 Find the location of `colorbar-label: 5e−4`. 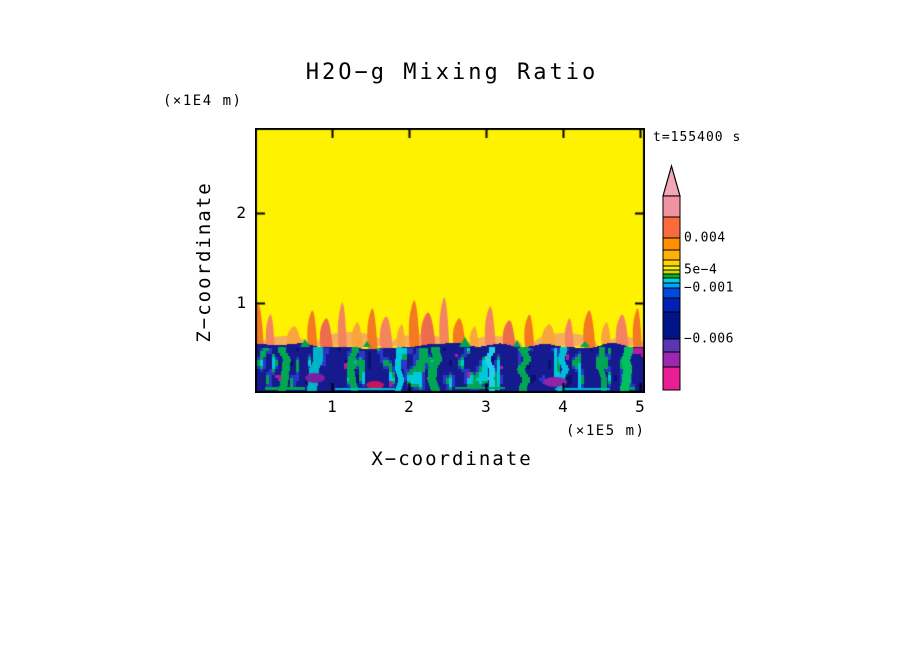

colorbar-label: 5e−4 is located at coordinates (701, 270).